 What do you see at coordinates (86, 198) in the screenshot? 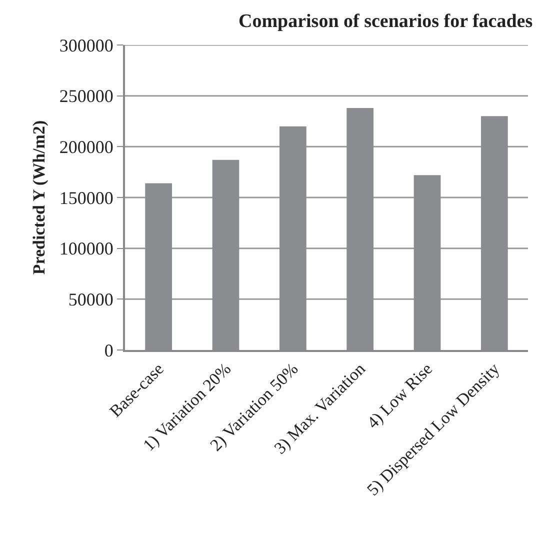
I see `y-tick-label: 150000` at bounding box center [86, 198].